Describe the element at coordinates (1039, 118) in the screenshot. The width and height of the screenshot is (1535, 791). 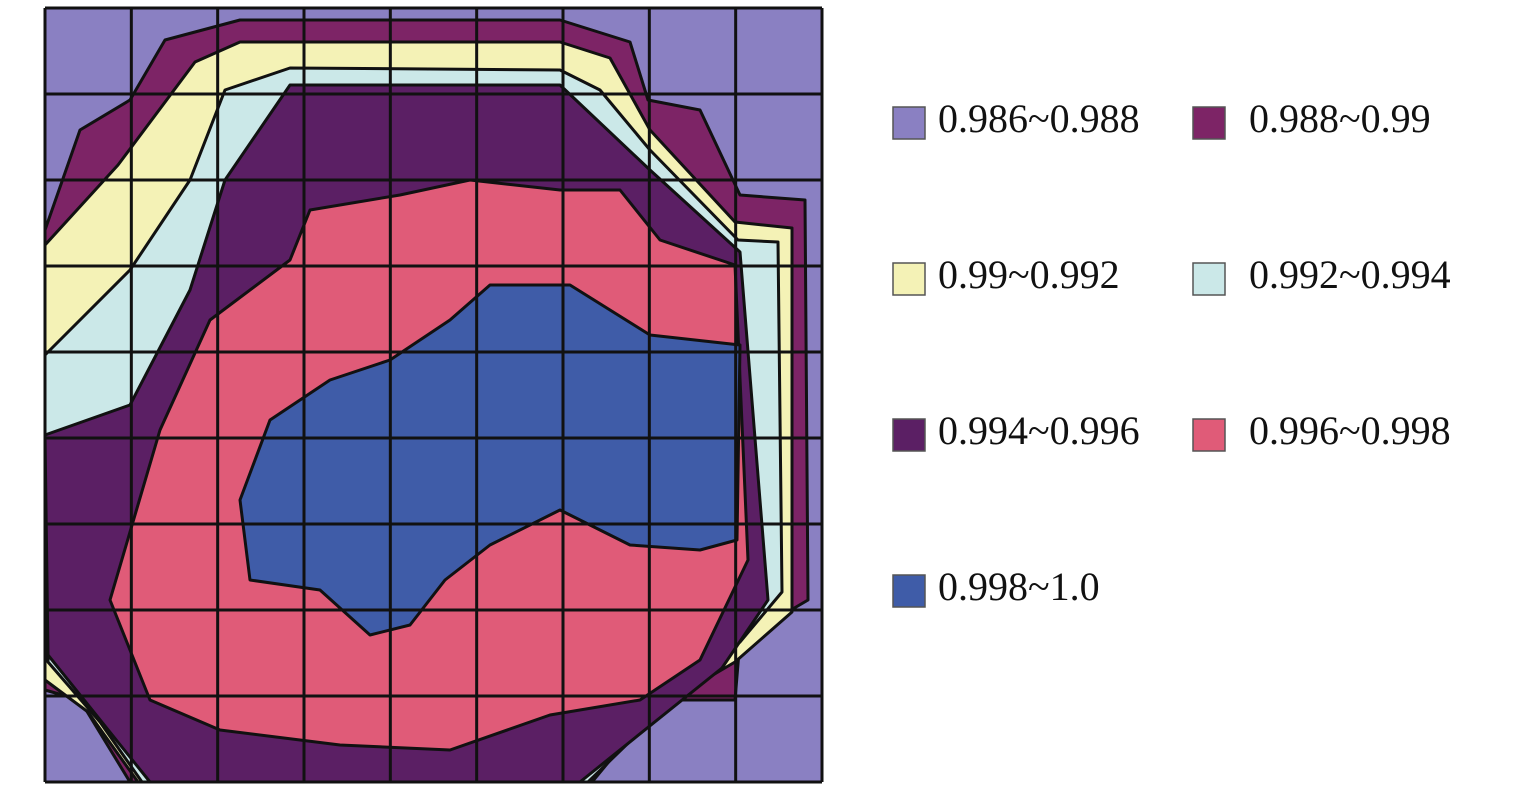
I see `legend-label: 0.986~0.988` at that location.